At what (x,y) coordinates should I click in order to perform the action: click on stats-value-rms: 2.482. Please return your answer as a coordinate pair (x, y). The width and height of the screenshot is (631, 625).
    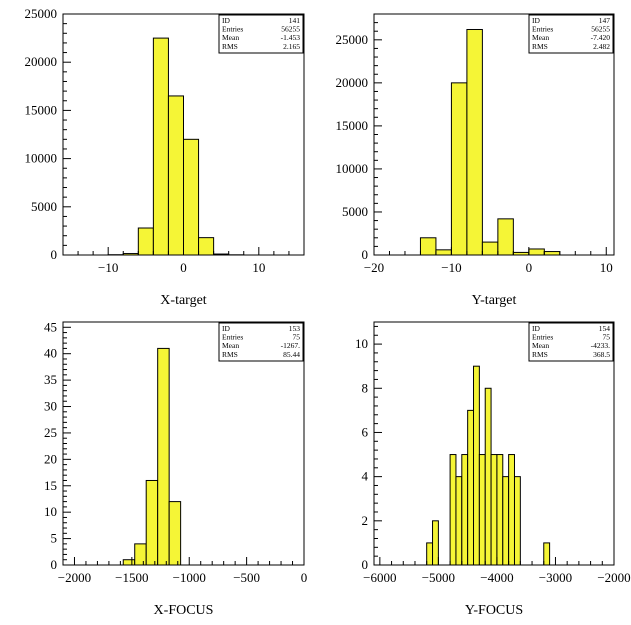
    Looking at the image, I should click on (601, 46).